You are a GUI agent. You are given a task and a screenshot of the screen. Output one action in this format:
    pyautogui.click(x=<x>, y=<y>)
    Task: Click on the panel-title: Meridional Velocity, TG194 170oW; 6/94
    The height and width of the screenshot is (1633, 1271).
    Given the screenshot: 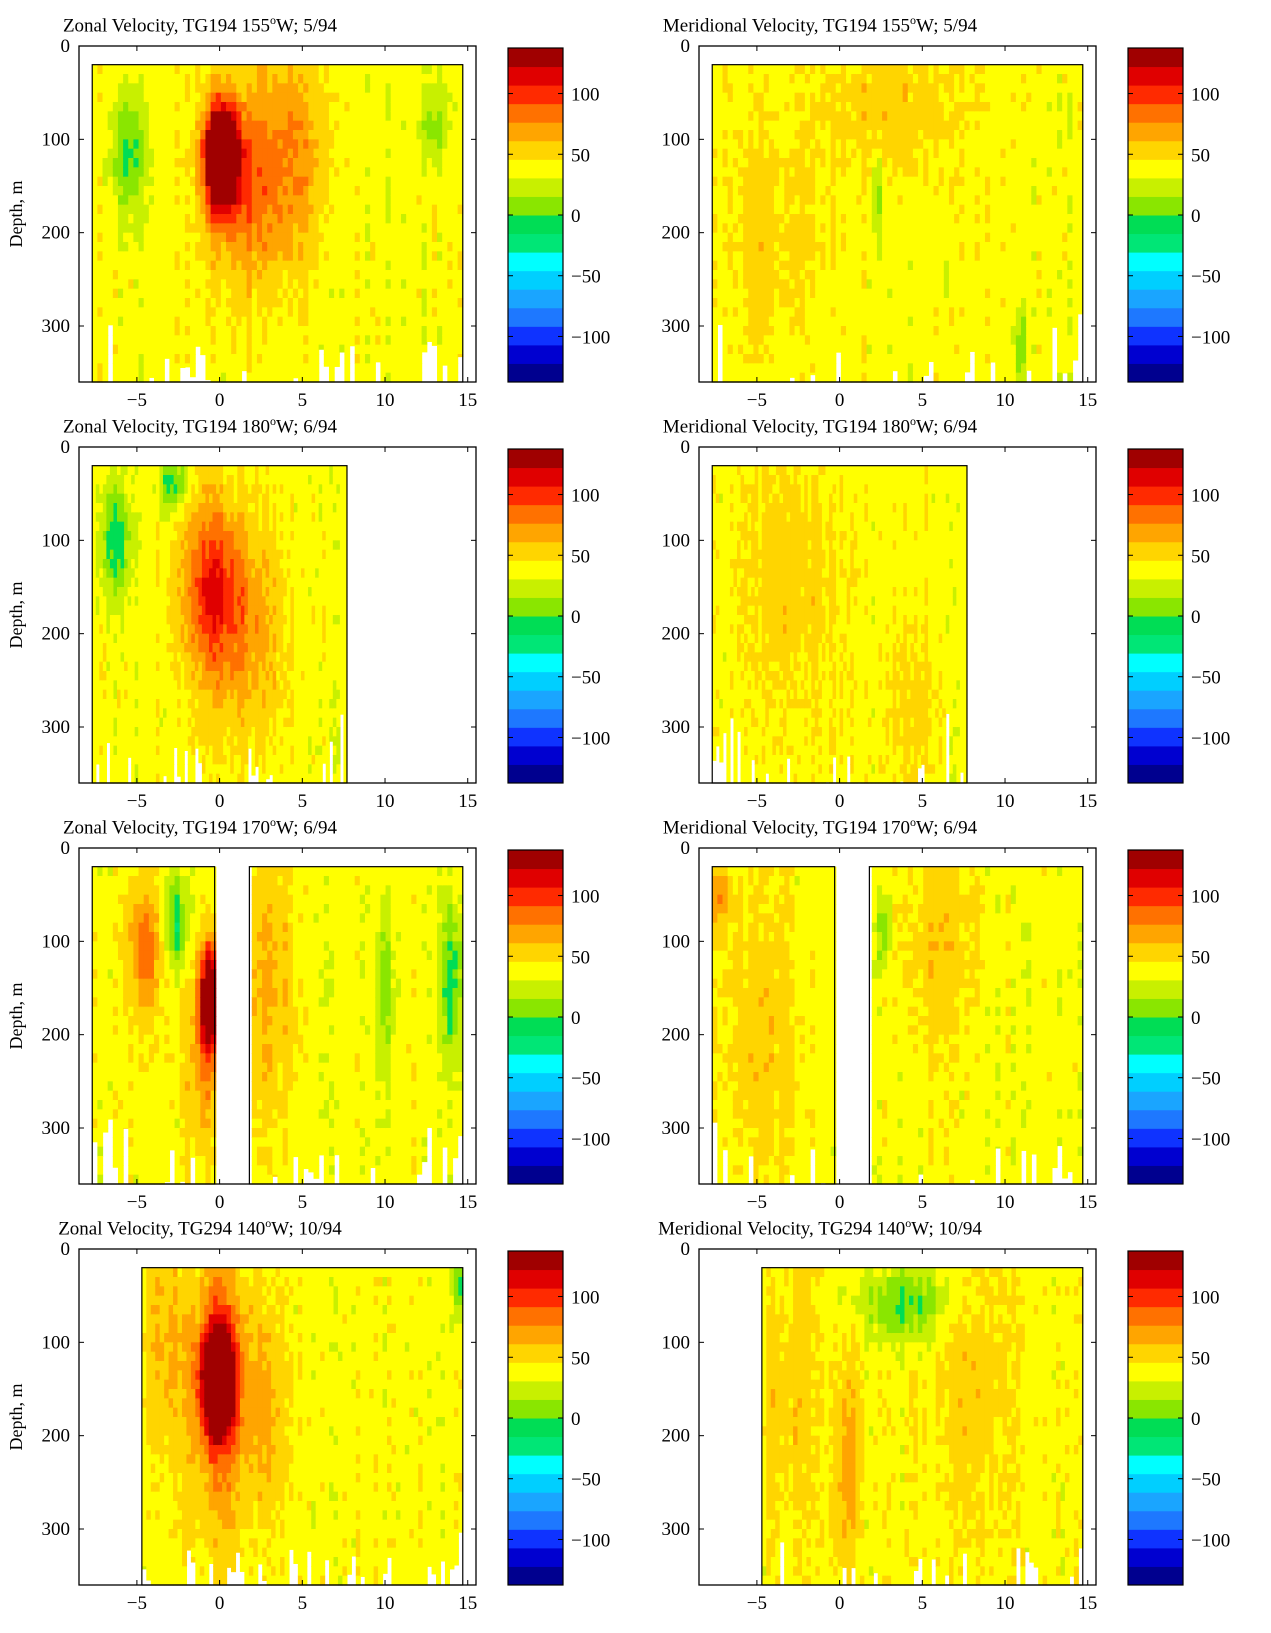 What is the action you would take?
    pyautogui.click(x=820, y=827)
    